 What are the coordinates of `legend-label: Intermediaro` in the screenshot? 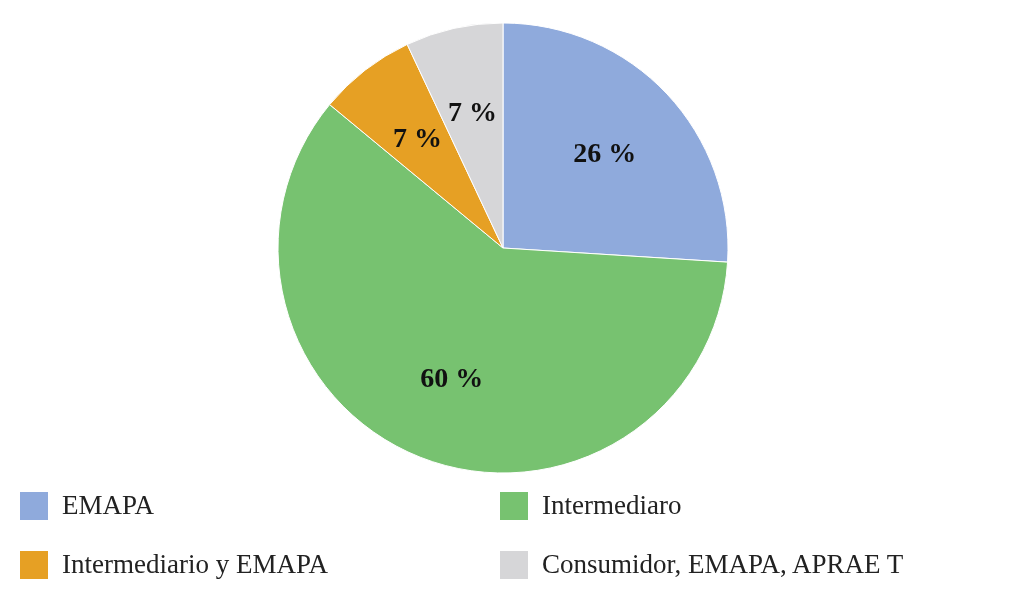 It's located at (612, 505).